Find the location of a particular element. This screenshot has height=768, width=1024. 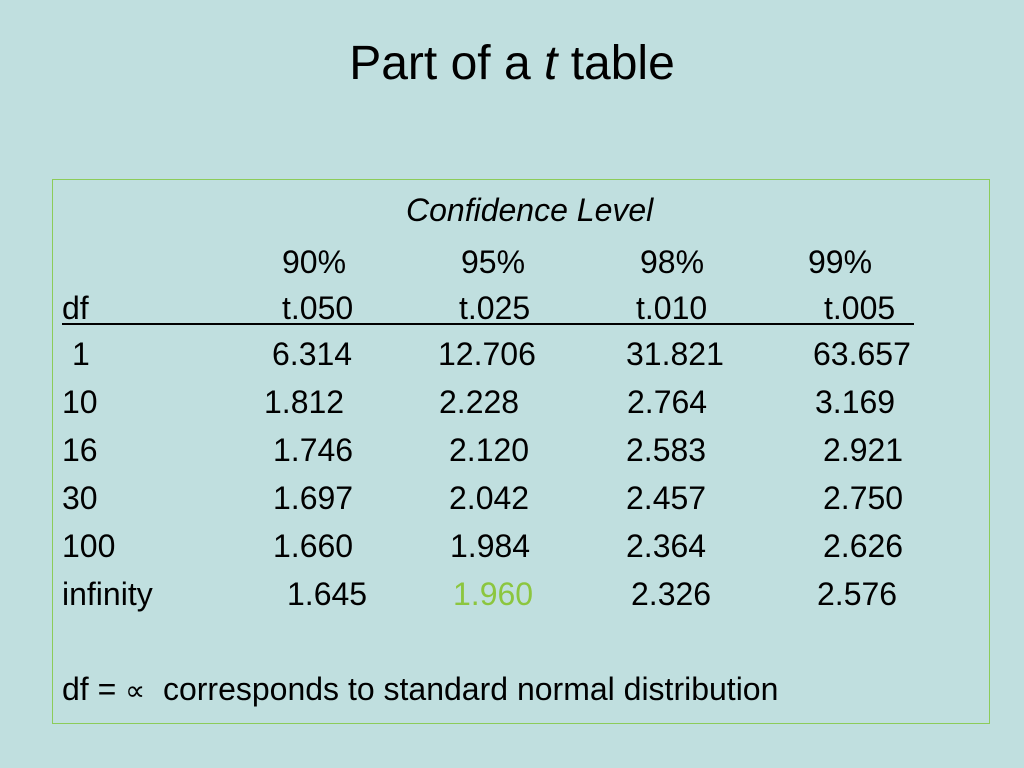

df-value-infinity: infinity is located at coordinates (107, 594).